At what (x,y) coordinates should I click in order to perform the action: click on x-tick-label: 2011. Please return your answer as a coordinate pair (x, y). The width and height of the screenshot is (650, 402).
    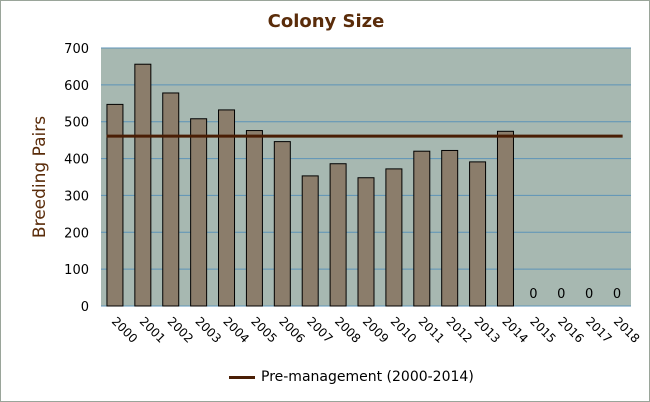
    Looking at the image, I should click on (431, 329).